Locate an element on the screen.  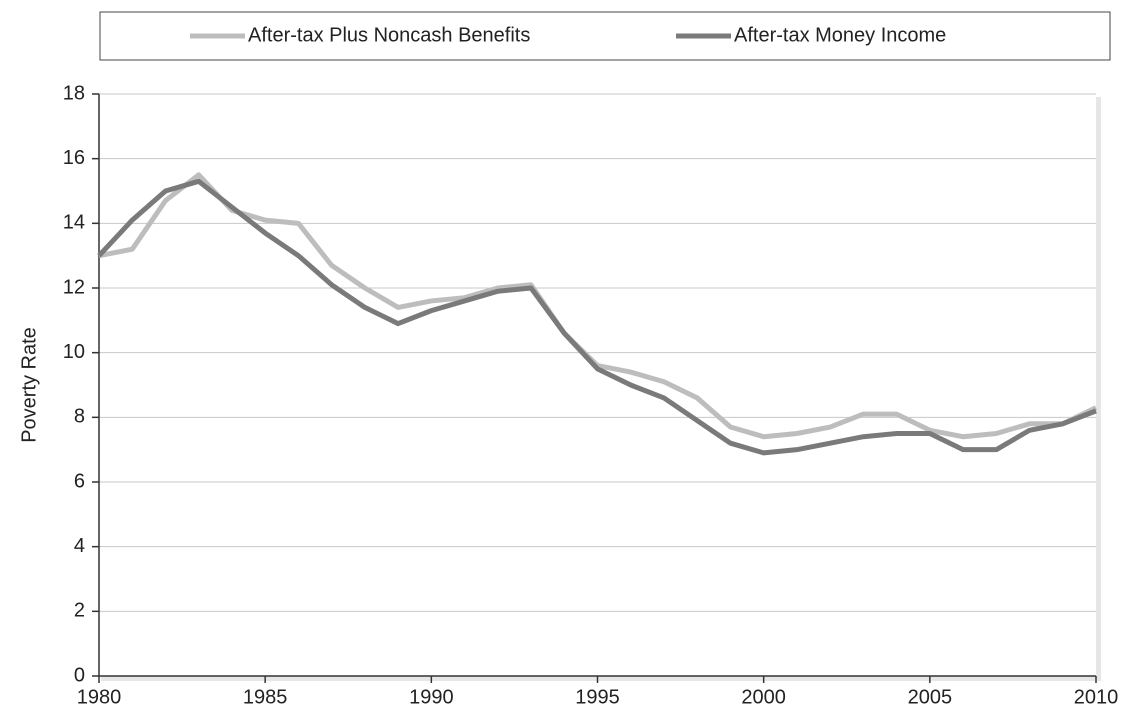
y-tick-label: 8 is located at coordinates (79, 417).